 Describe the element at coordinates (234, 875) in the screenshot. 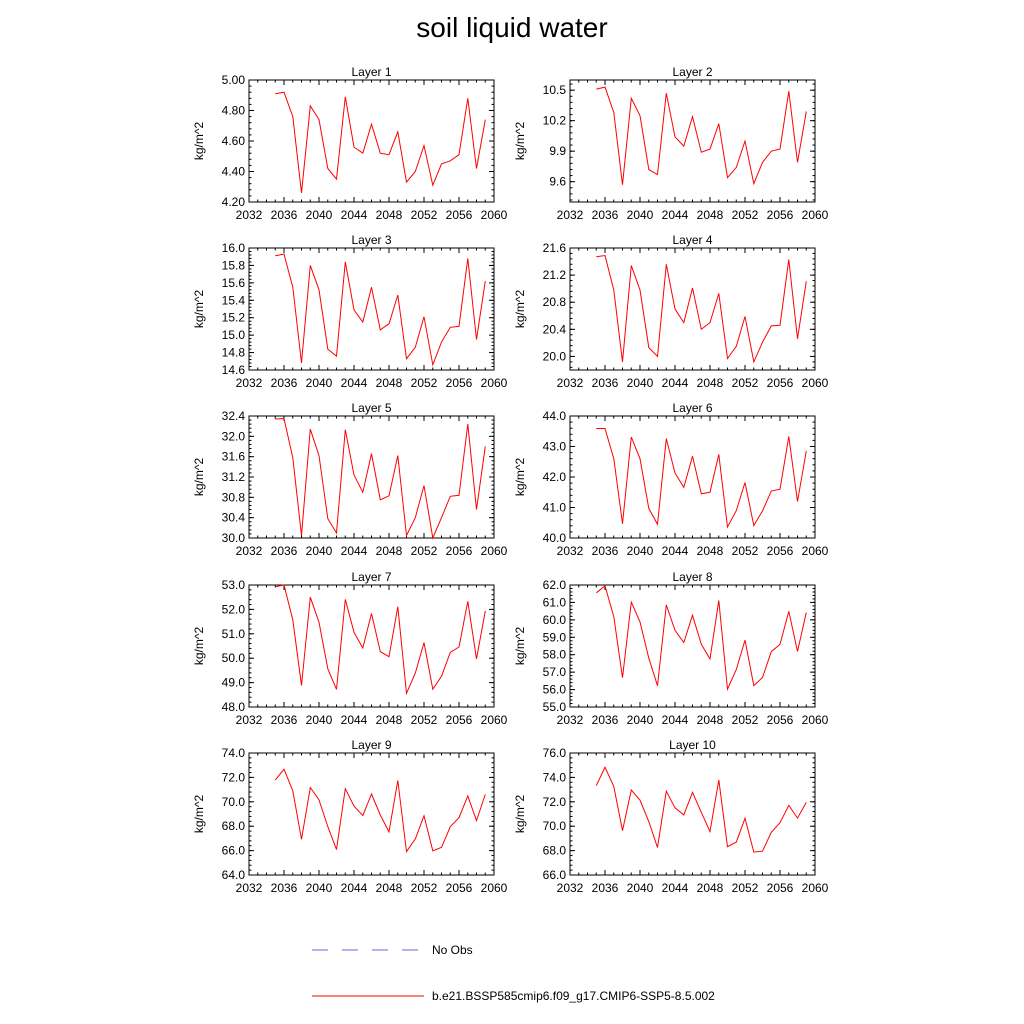

I see `y-tick-label: 64.0` at that location.